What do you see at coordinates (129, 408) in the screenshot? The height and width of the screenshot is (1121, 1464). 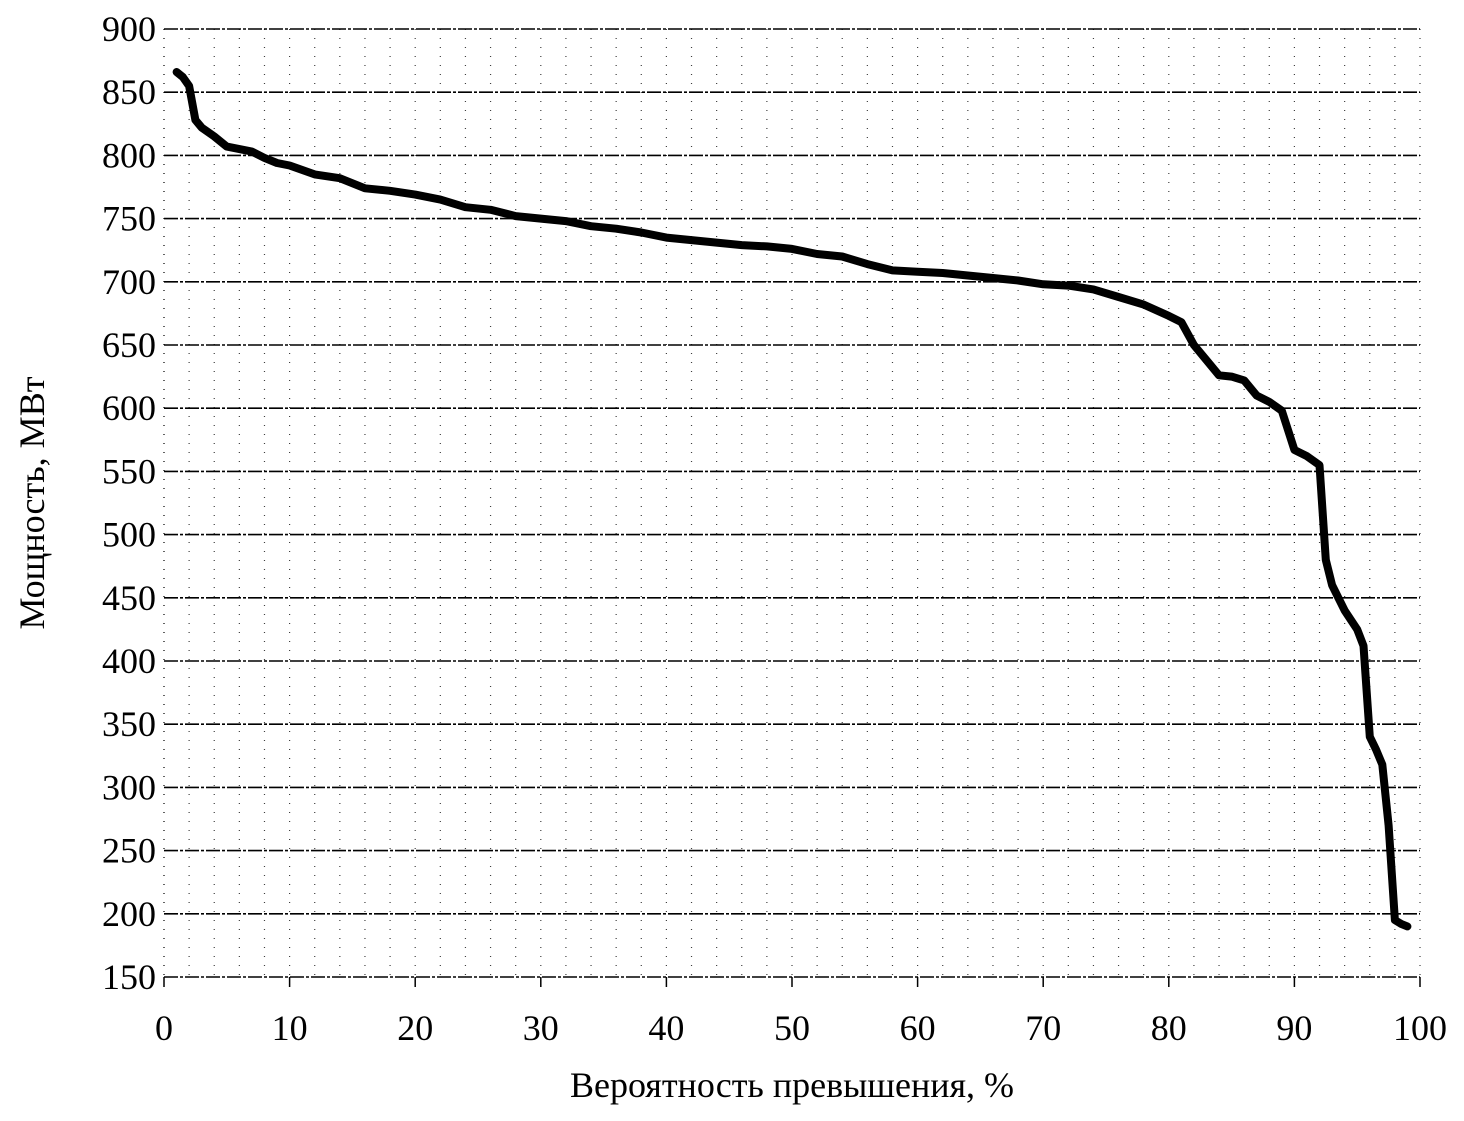 I see `y-tick-label: 600` at bounding box center [129, 408].